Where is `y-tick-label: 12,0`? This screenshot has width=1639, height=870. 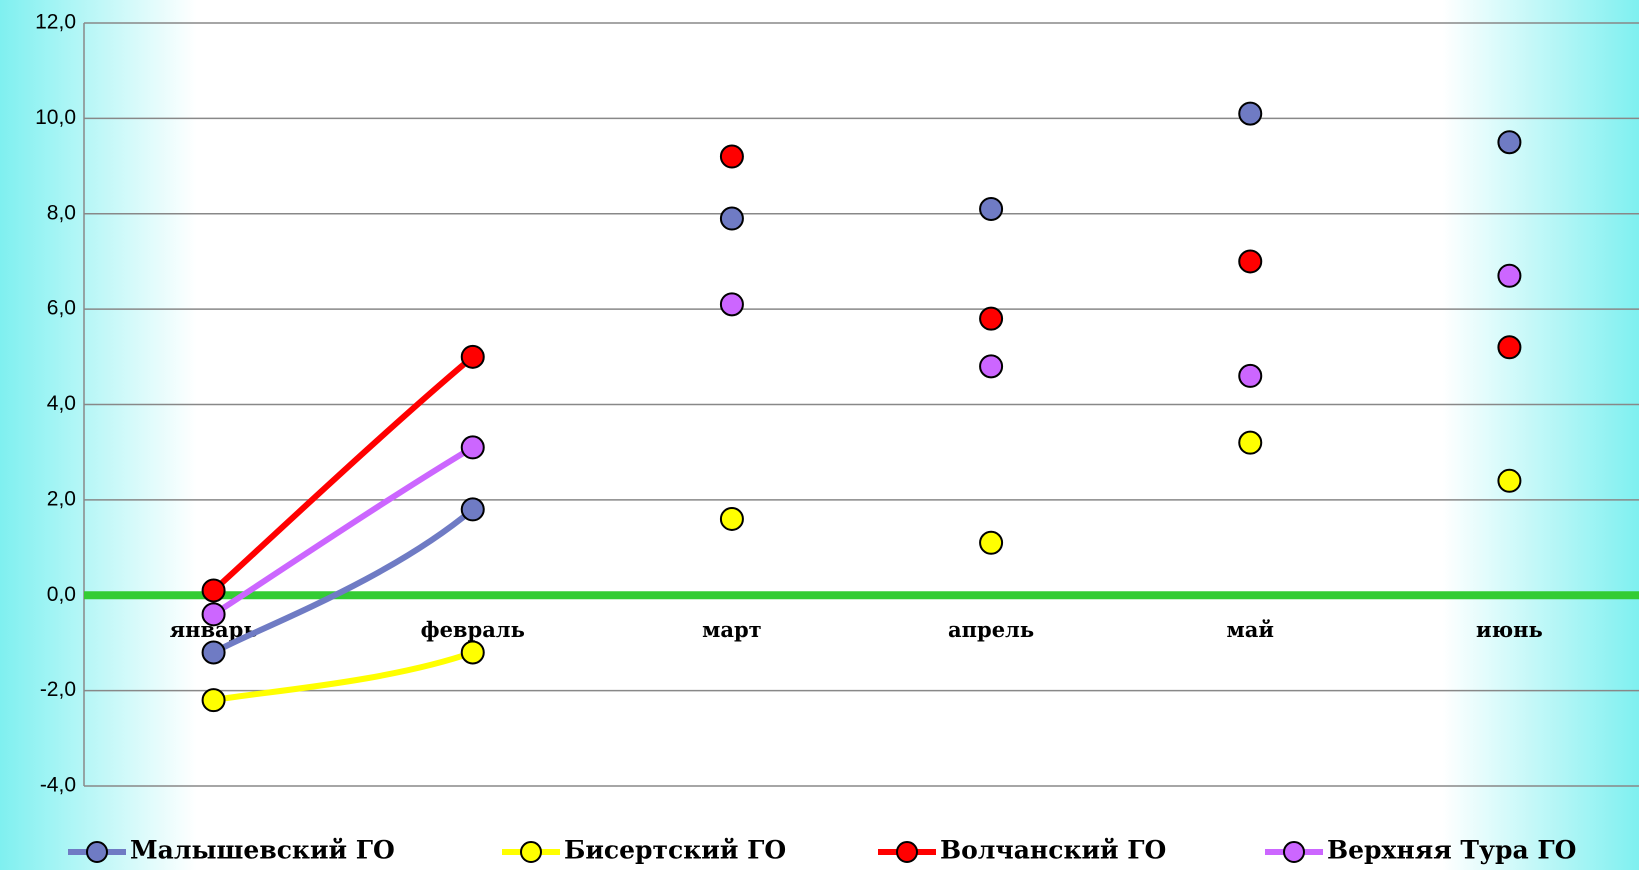 y-tick-label: 12,0 is located at coordinates (55, 22).